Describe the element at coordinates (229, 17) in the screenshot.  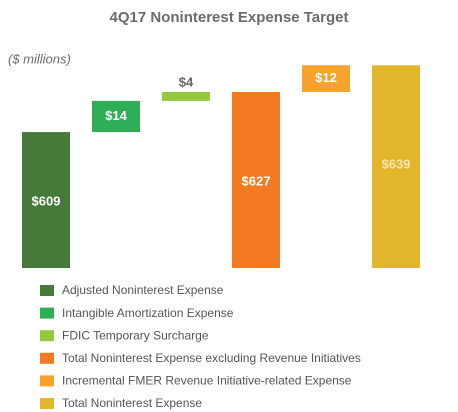
I see `chart-title: 4Q17 Noninterest Expense Target` at that location.